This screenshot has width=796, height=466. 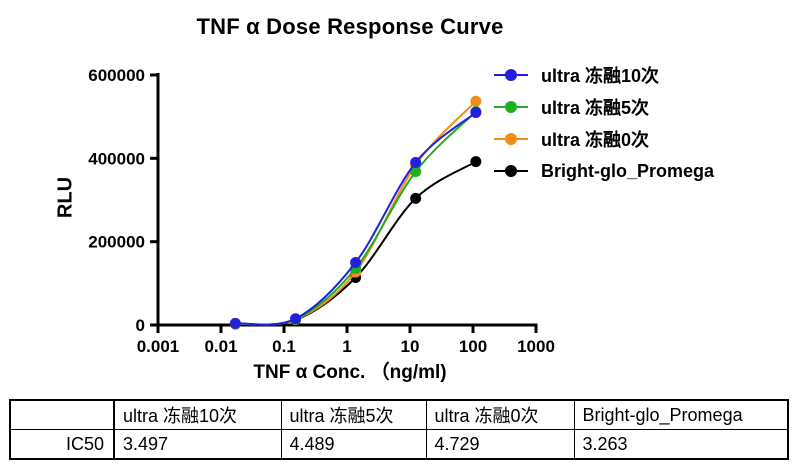 I want to click on legend-item-1: ultra 冻融5次, so click(x=604, y=107).